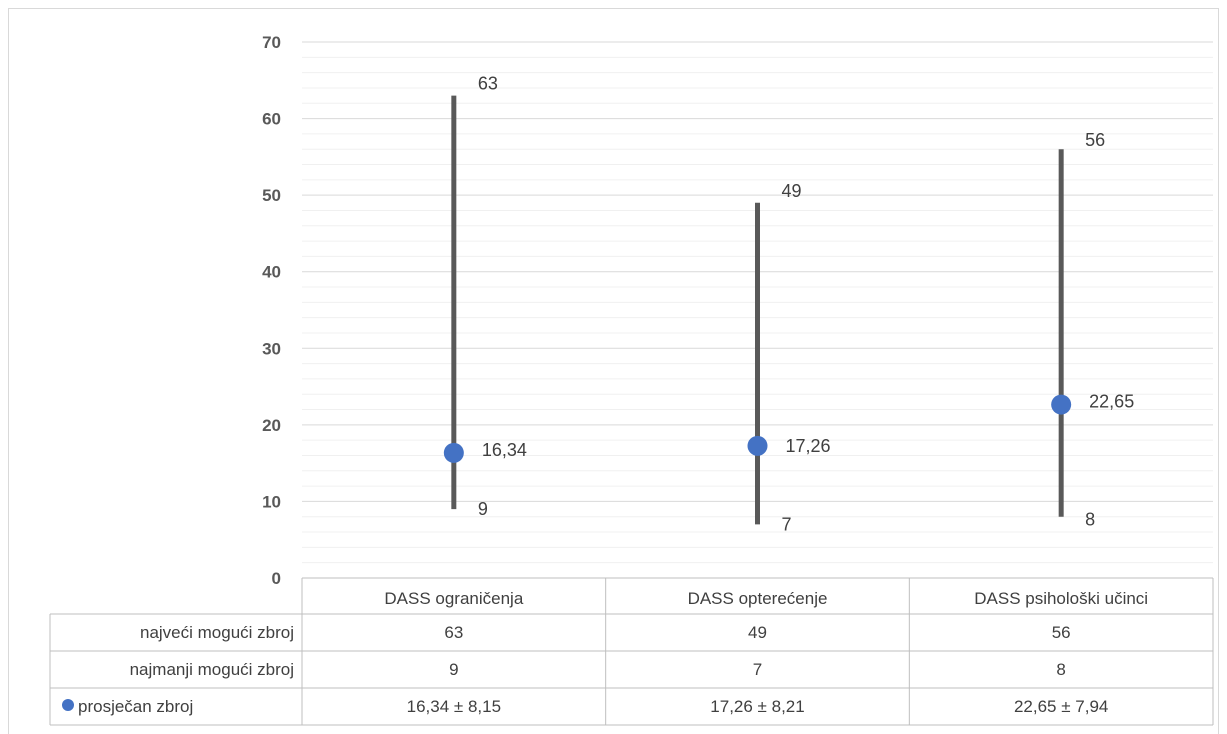 This screenshot has height=734, width=1227. Describe the element at coordinates (1111, 402) in the screenshot. I see `mean-data-label: 22,65` at that location.